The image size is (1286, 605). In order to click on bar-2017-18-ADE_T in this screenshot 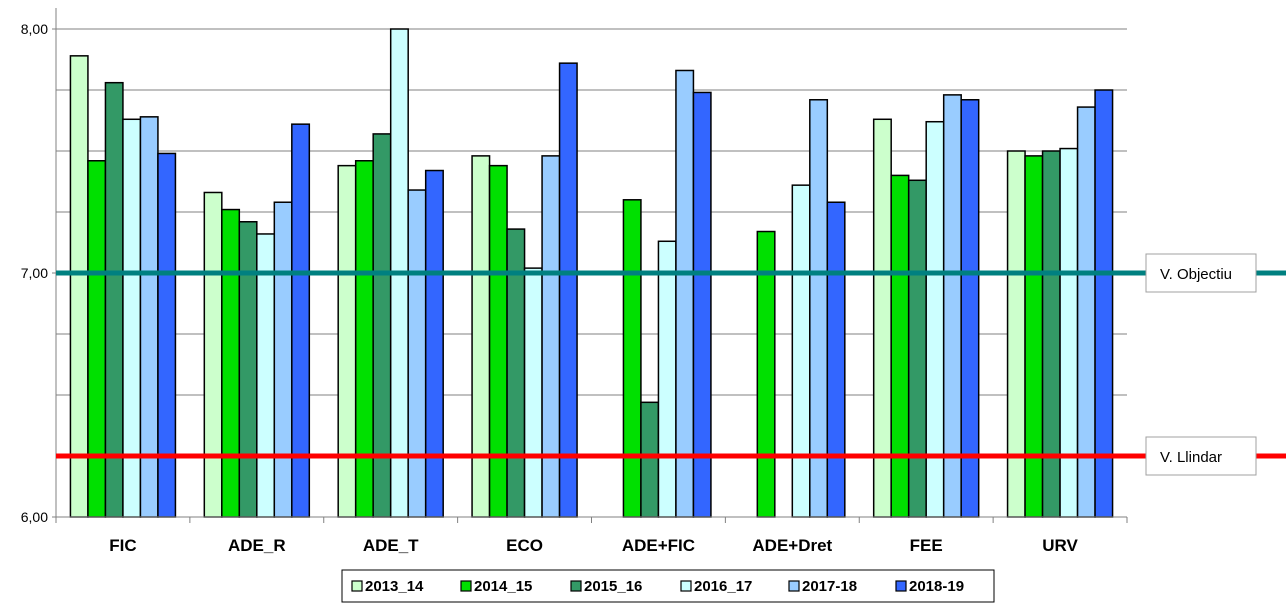, I will do `click(417, 353)`.